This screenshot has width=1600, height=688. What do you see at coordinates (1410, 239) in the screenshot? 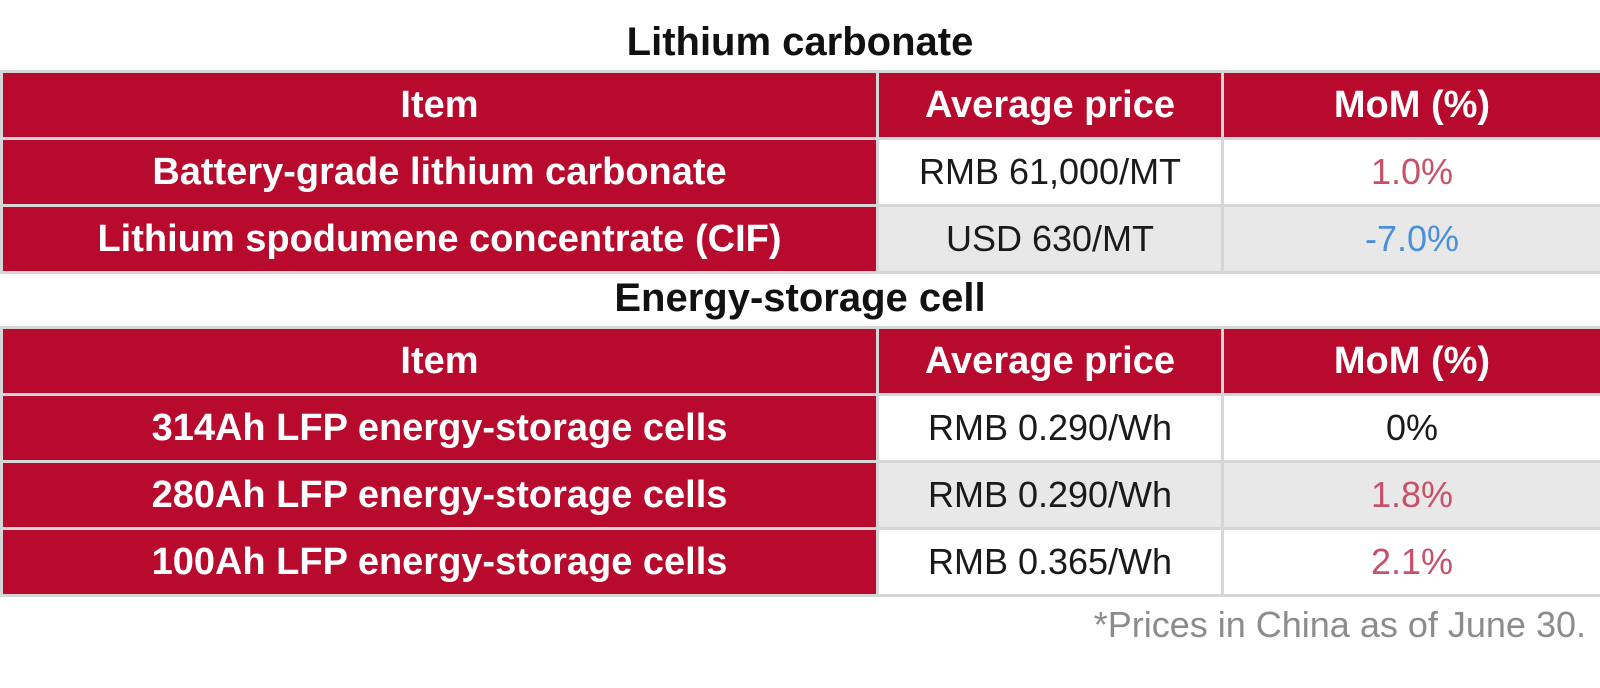
I see `mom-cell: -7.0%` at bounding box center [1410, 239].